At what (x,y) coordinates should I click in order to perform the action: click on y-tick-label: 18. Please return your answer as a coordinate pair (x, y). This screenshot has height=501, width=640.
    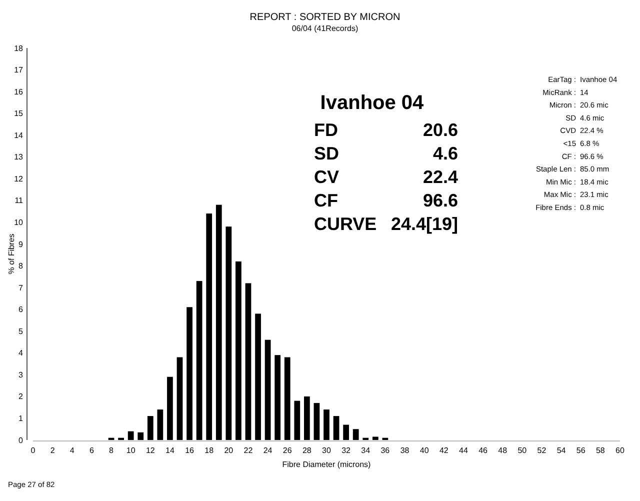
    Looking at the image, I should click on (19, 48).